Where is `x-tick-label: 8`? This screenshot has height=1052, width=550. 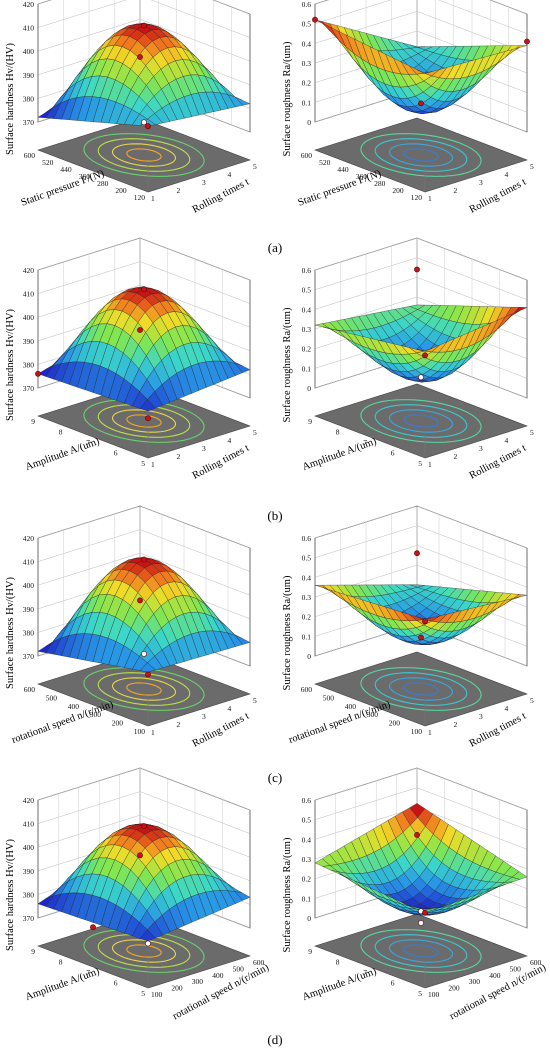 x-tick-label: 8 is located at coordinates (338, 962).